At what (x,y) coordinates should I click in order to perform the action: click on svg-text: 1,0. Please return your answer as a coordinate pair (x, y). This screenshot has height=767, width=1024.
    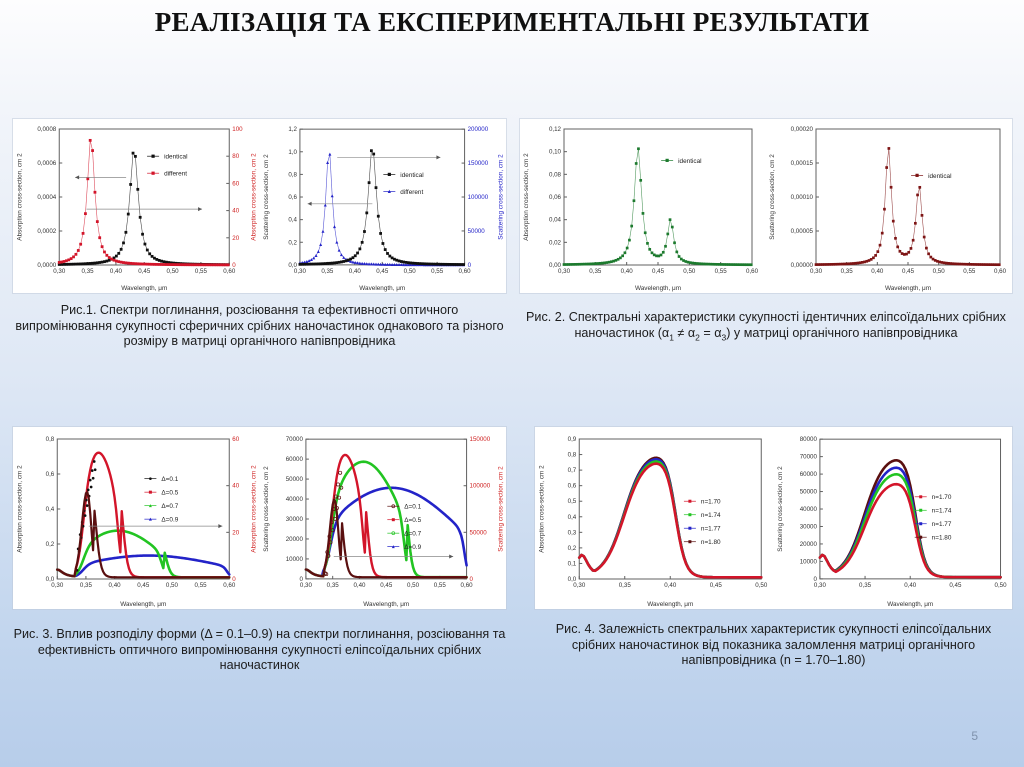
    Looking at the image, I should click on (292, 152).